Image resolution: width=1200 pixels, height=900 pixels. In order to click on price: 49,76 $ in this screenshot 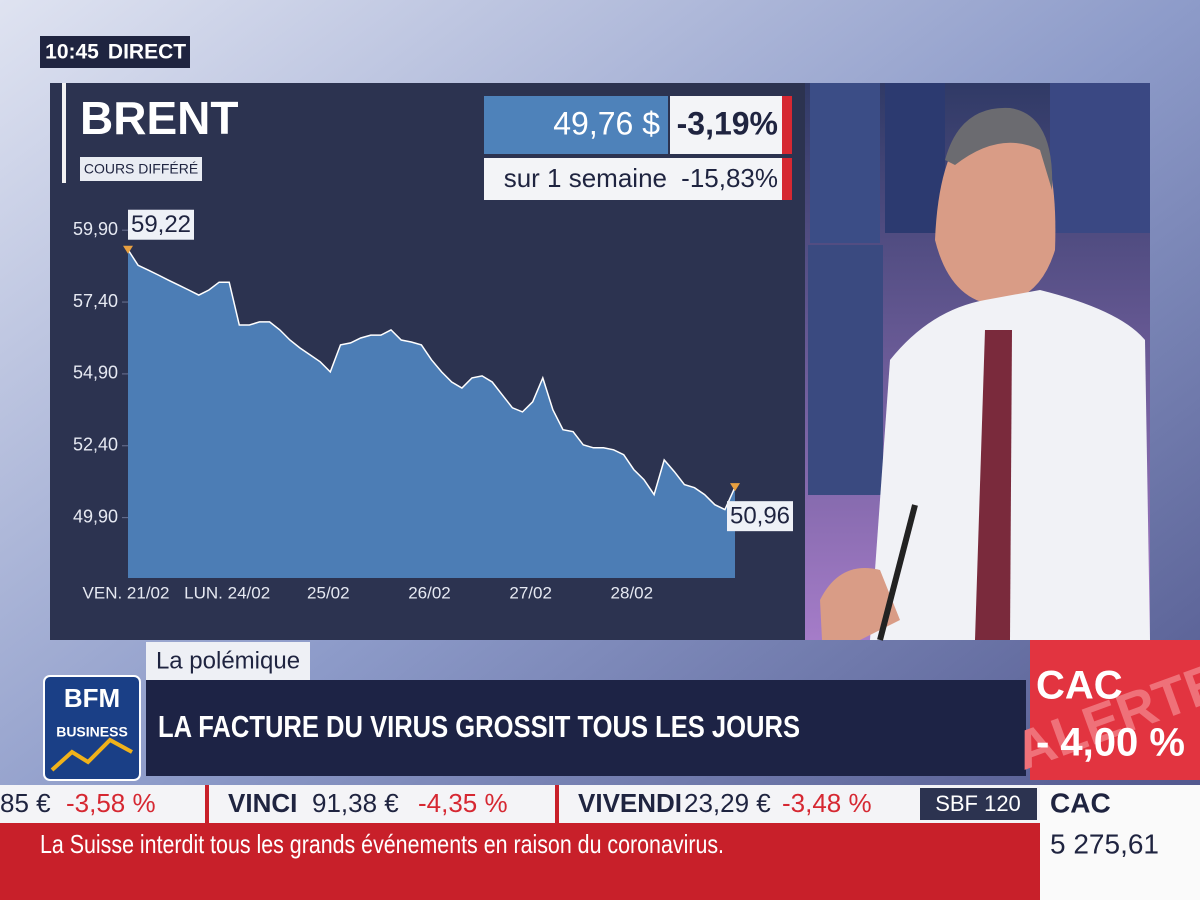, I will do `click(606, 123)`.